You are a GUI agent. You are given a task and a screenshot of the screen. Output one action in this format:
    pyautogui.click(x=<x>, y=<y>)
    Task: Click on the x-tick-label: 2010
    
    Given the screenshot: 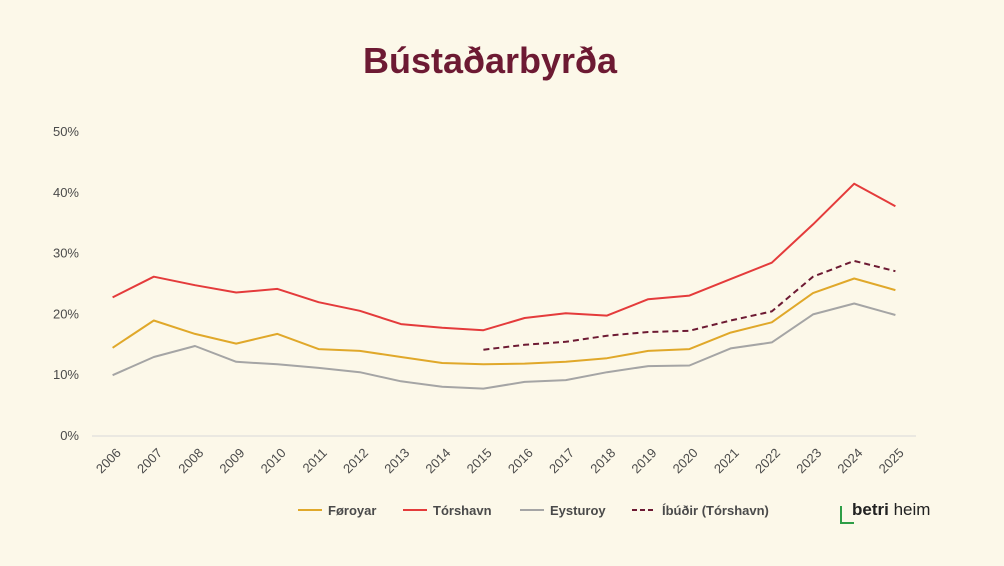 What is the action you would take?
    pyautogui.click(x=273, y=460)
    